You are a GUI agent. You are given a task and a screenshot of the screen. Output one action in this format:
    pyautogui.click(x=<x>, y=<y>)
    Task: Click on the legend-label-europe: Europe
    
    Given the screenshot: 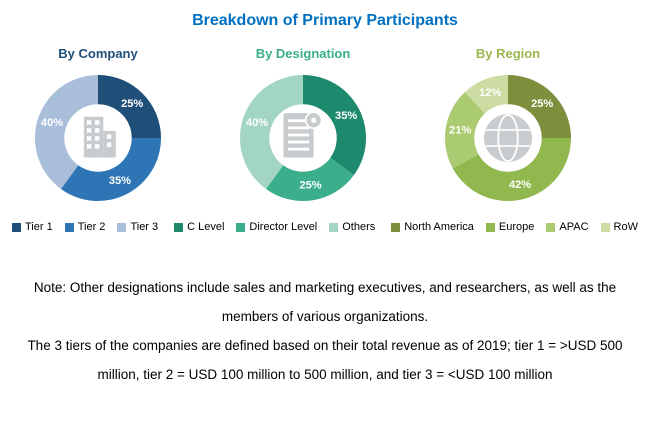 What is the action you would take?
    pyautogui.click(x=516, y=227)
    